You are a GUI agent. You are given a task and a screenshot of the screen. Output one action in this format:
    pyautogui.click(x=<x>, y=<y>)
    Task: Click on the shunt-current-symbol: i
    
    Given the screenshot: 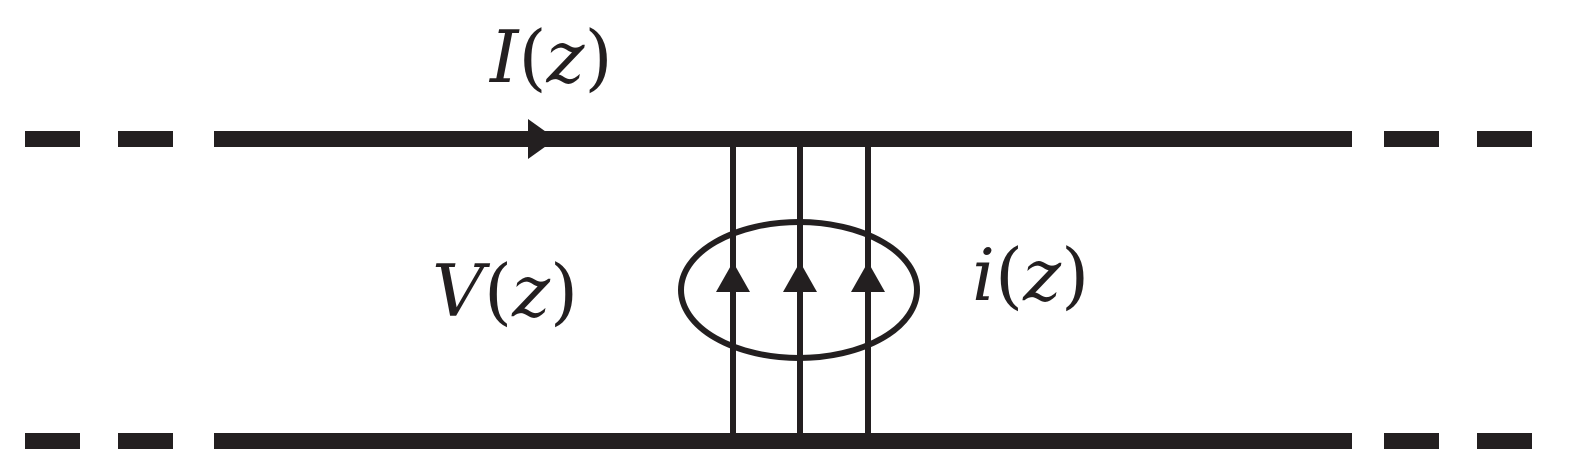 What is the action you would take?
    pyautogui.click(x=983, y=275)
    